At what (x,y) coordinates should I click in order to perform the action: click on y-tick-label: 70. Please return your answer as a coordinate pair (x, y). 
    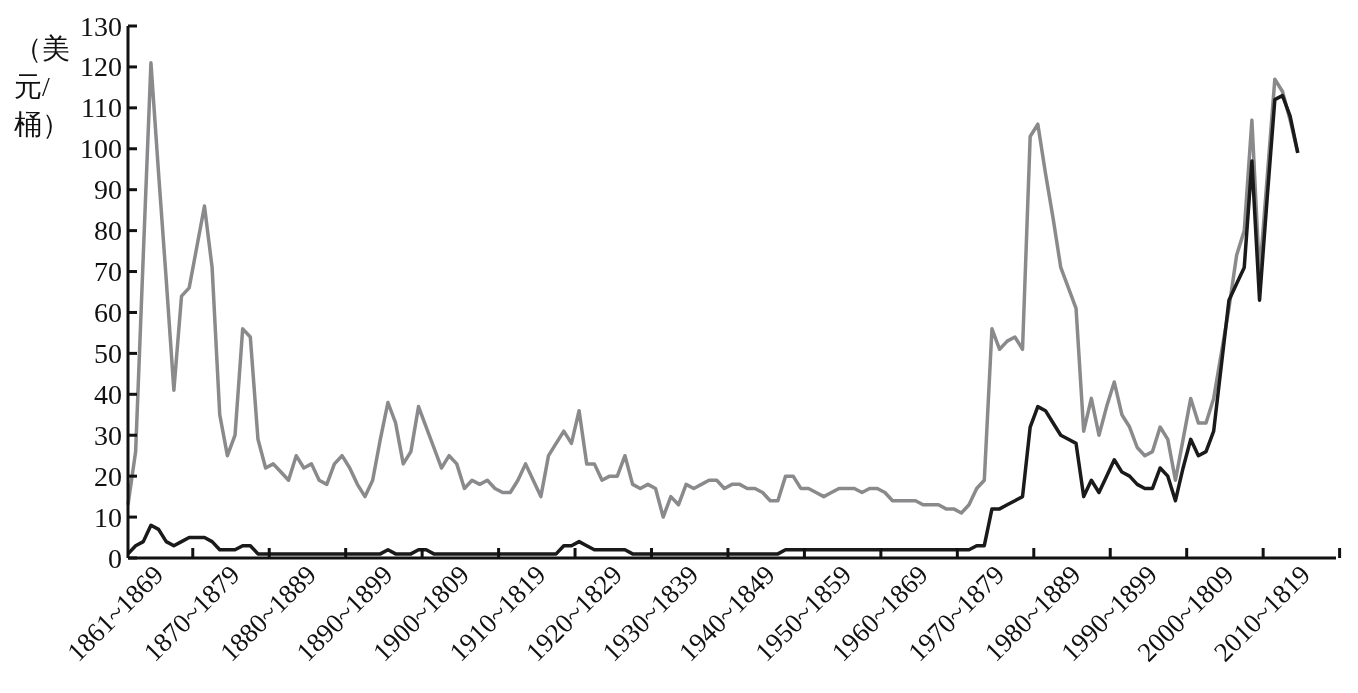
    Looking at the image, I should click on (108, 272).